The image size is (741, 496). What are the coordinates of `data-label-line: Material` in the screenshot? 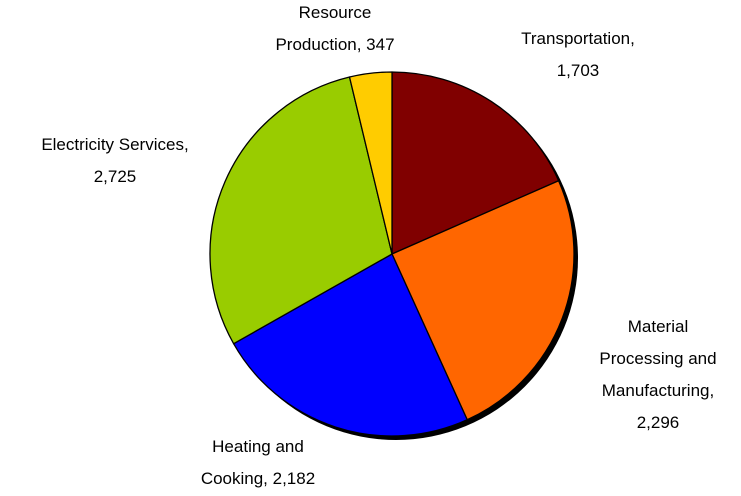 It's located at (658, 326).